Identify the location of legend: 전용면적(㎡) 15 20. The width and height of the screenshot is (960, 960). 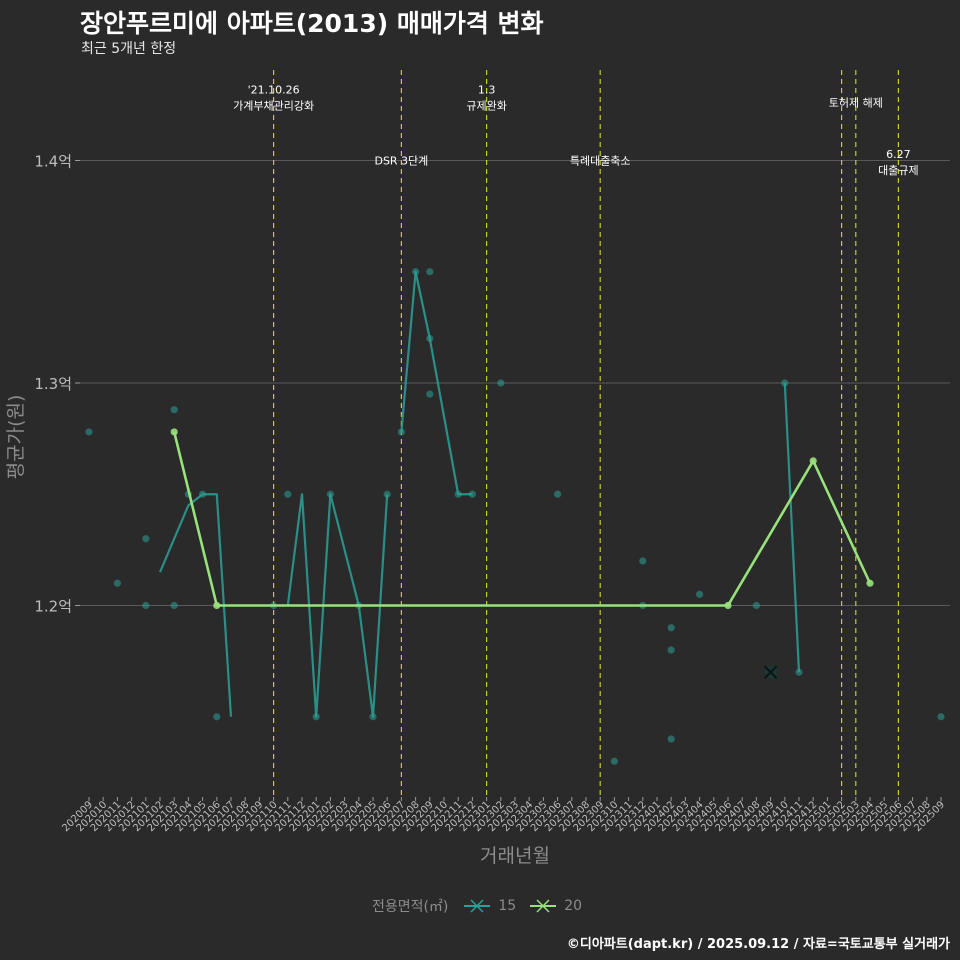
(480, 906).